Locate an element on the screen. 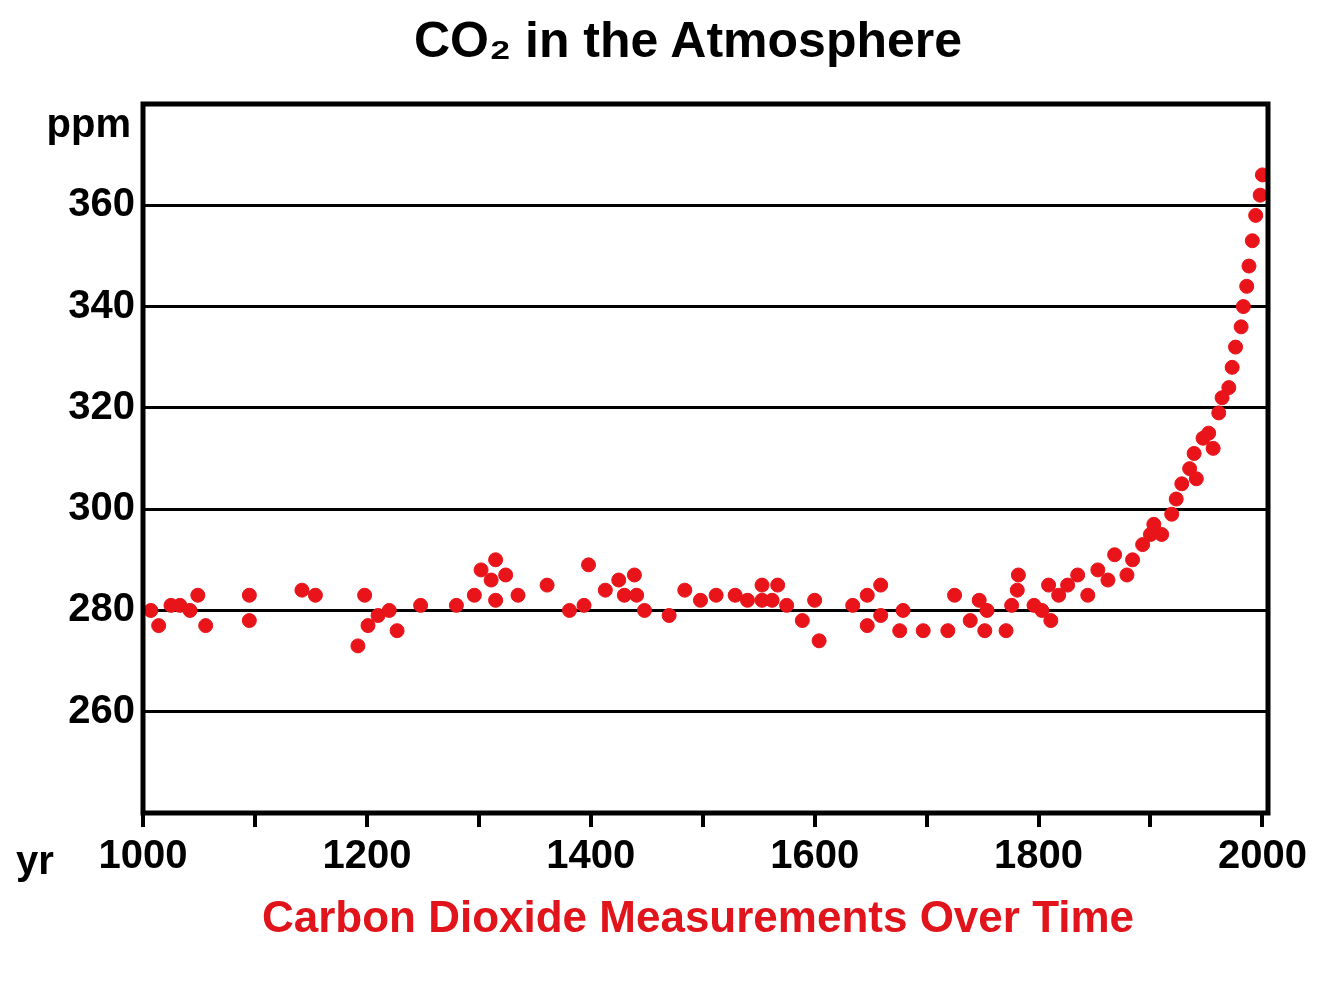  y-tick-label: 260 is located at coordinates (101, 708).